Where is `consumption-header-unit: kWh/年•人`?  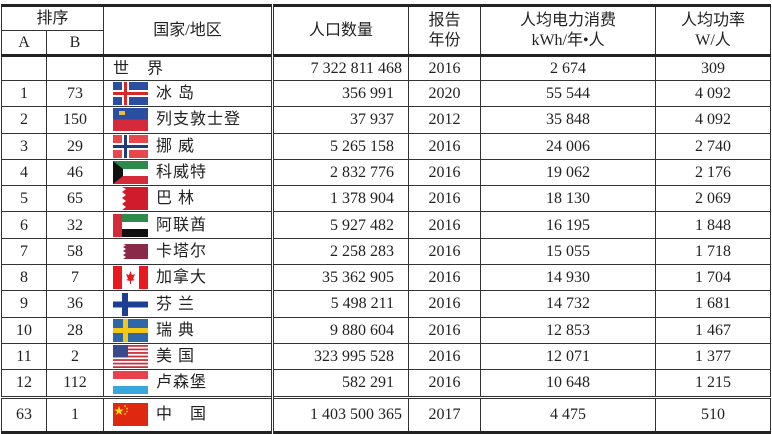 consumption-header-unit: kWh/年•人 is located at coordinates (568, 40).